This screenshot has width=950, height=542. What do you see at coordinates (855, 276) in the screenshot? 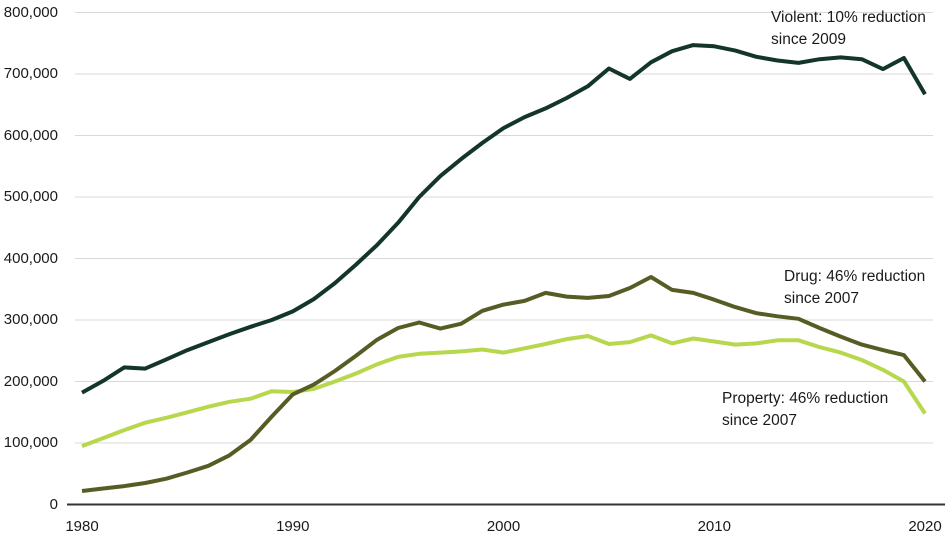
I see `annotation-drug-line1: Drug: 46% reduction` at bounding box center [855, 276].